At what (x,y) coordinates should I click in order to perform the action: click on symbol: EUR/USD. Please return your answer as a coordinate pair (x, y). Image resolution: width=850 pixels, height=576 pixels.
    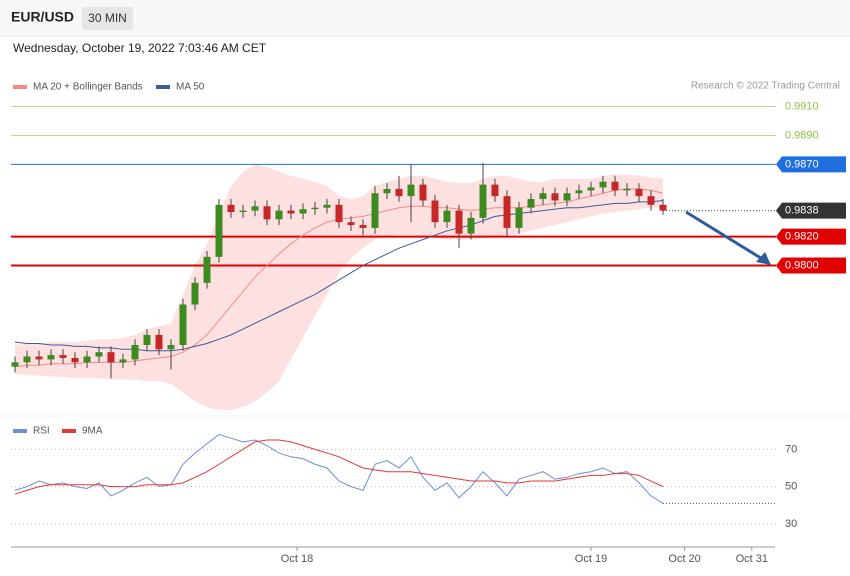
    Looking at the image, I should click on (42, 17).